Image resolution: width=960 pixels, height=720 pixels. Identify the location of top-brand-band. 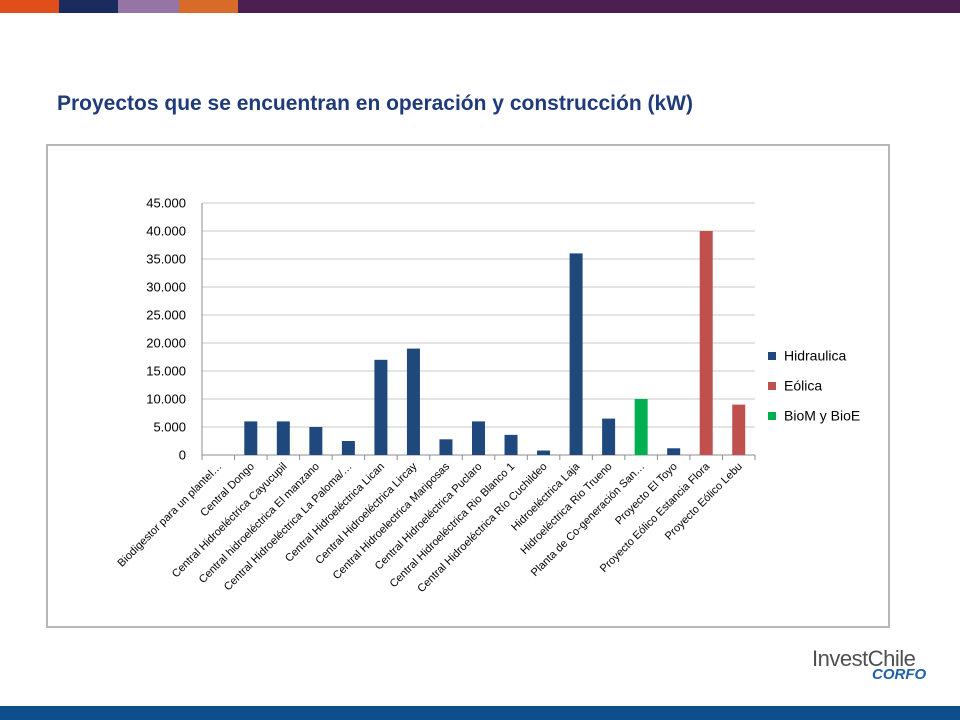
(480, 6).